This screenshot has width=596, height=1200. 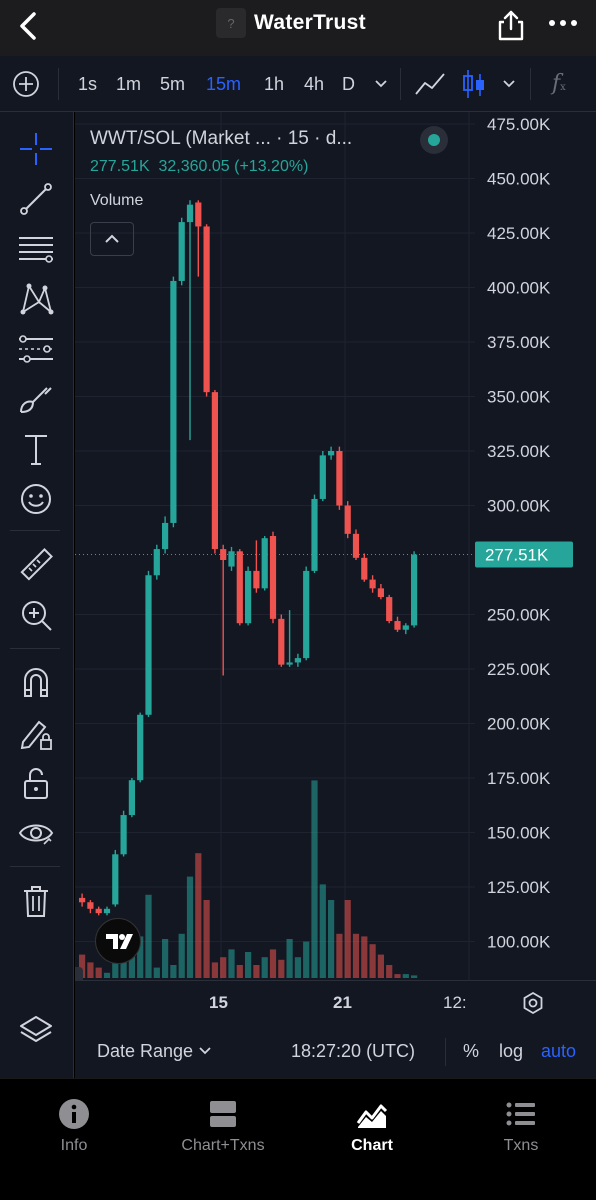 I want to click on fib-lines-icon, so click(x=36, y=249).